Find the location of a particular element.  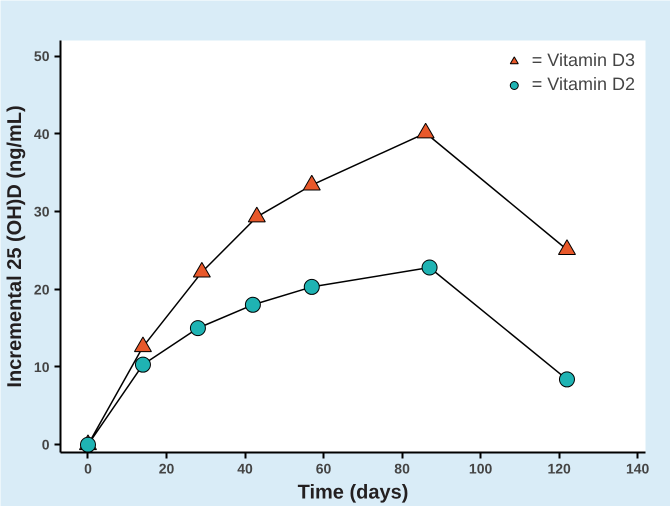

x-tick-label: 120 is located at coordinates (559, 468).